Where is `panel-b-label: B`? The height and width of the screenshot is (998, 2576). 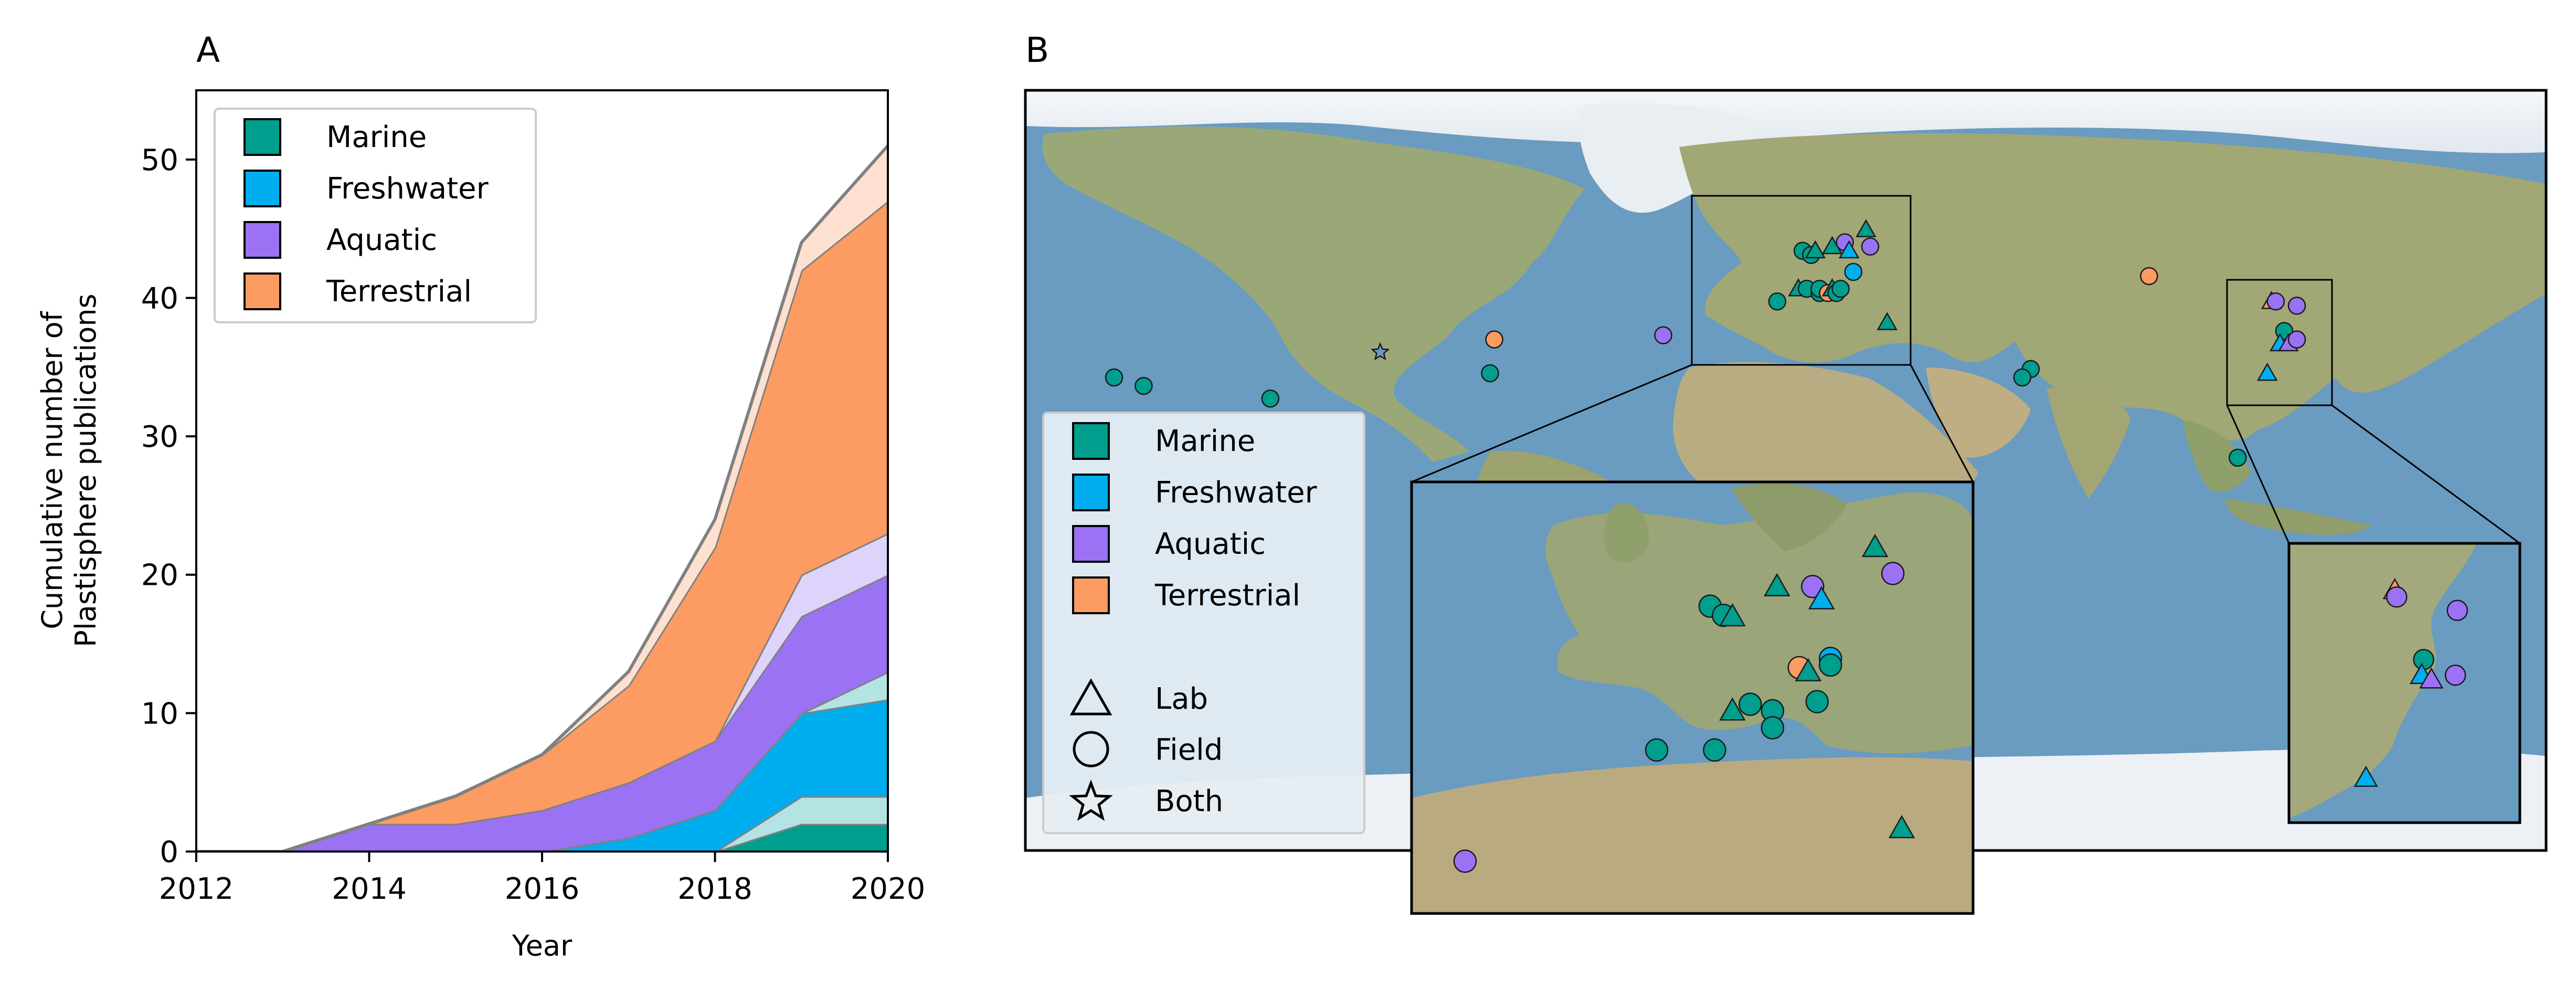
panel-b-label: B is located at coordinates (1037, 50).